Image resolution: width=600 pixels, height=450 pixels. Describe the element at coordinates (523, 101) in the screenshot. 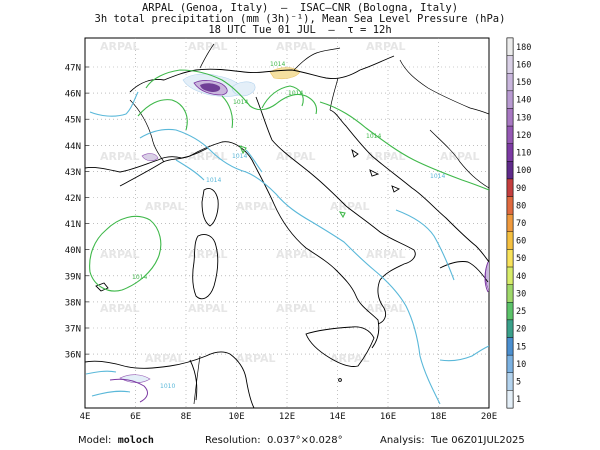

I see `colorbar-label: 140` at that location.